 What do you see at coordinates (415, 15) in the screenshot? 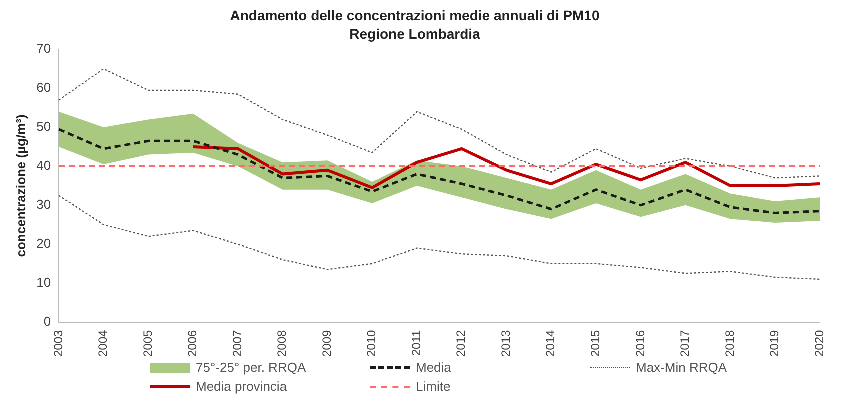
I see `chart-title: Andamento delle concentrazioni medie annuali di PM10` at bounding box center [415, 15].